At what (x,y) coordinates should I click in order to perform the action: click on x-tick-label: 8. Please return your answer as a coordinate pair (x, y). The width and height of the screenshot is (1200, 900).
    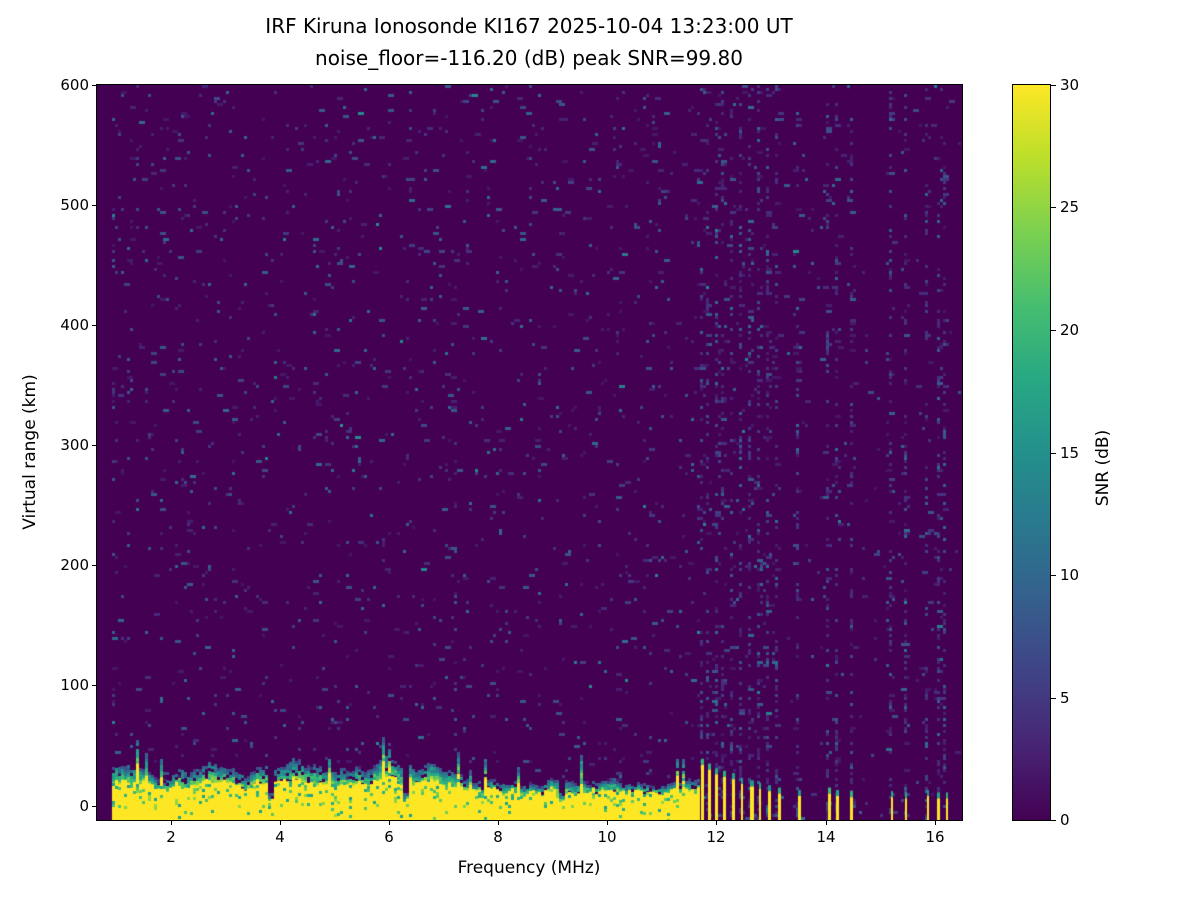
    Looking at the image, I should click on (498, 837).